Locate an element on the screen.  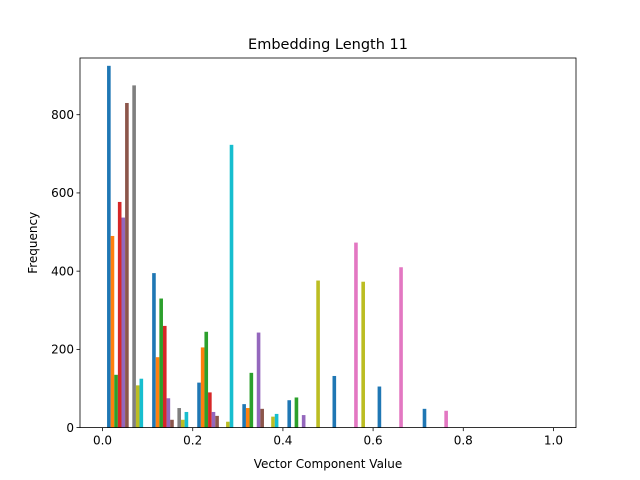
x-tick-label: 0.4 is located at coordinates (282, 441).